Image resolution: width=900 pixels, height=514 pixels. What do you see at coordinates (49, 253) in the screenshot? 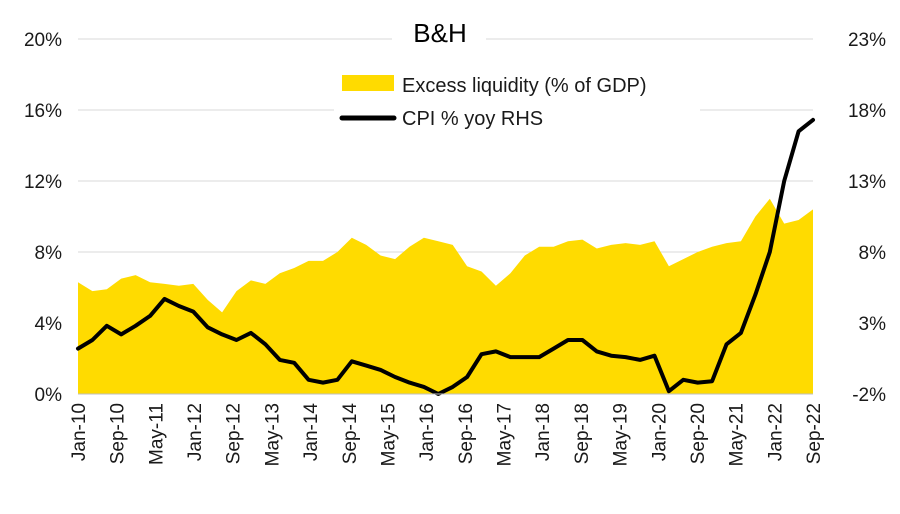
I see `left-tick-label: 8%` at bounding box center [49, 253].